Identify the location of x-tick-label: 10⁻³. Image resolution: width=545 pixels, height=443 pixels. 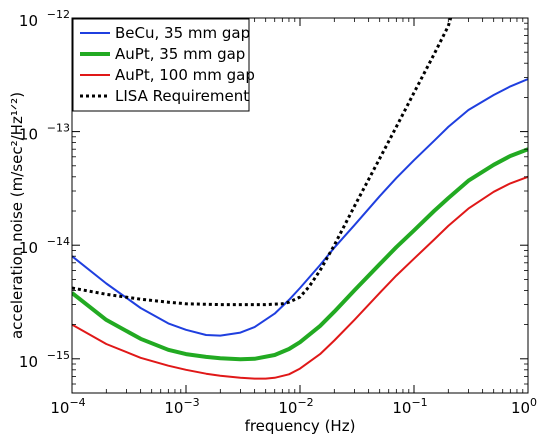
(181, 406).